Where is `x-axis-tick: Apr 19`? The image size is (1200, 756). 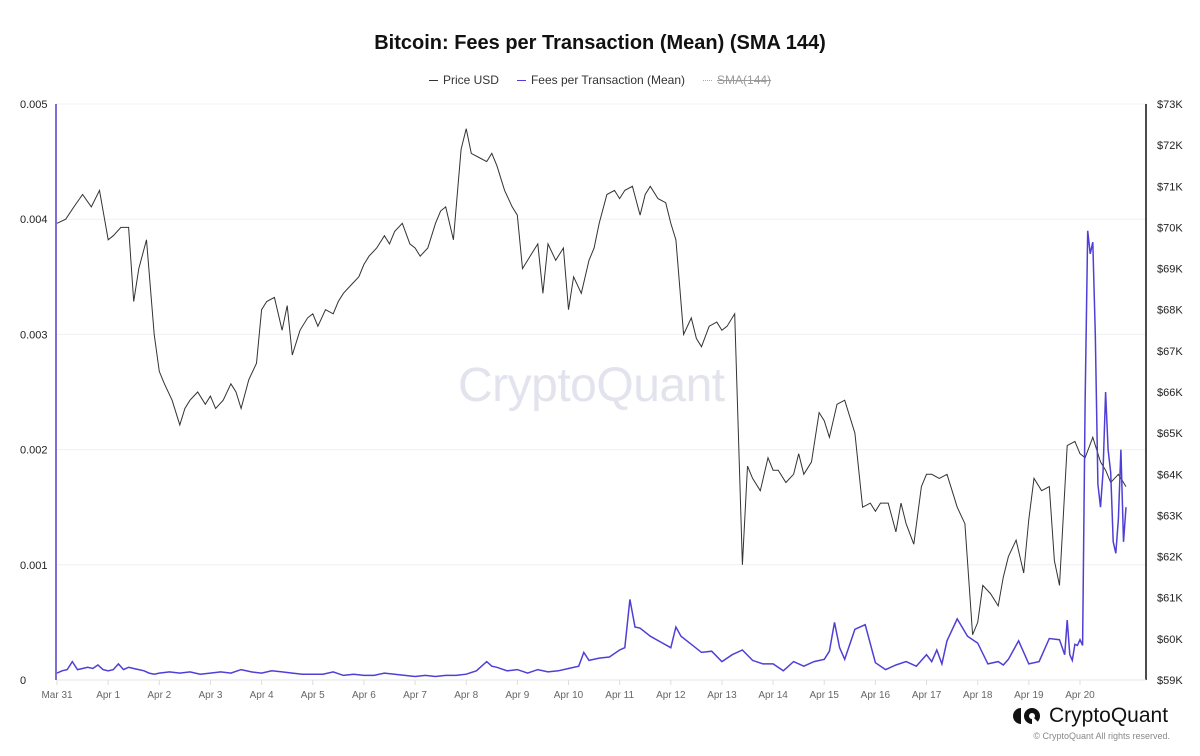 x-axis-tick: Apr 19 is located at coordinates (1029, 695).